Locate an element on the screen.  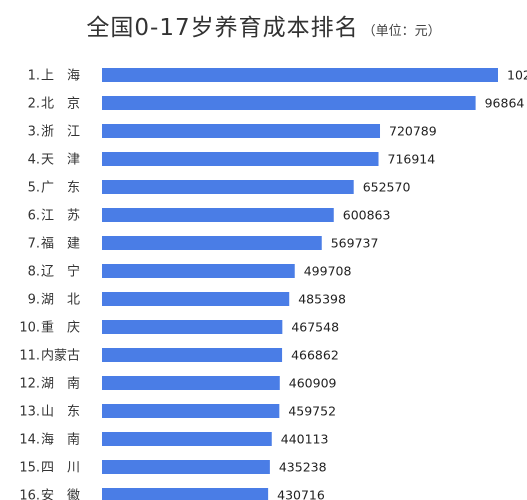
rank-label: 13. is located at coordinates (29, 412).